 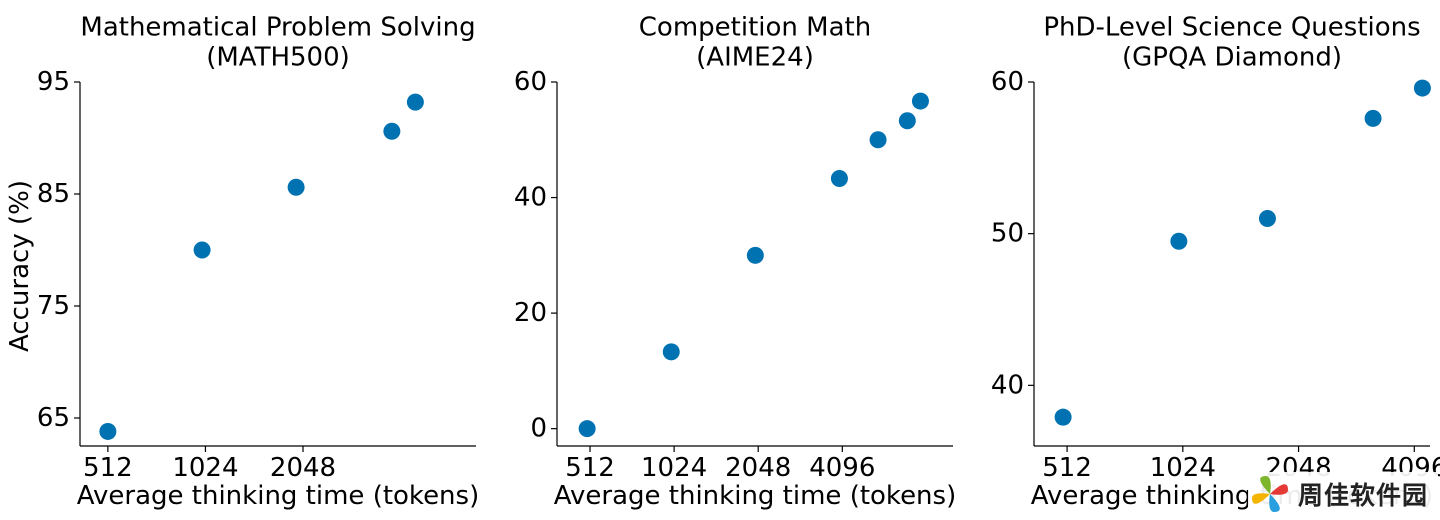 What do you see at coordinates (53, 306) in the screenshot?
I see `y-tick-label: 75` at bounding box center [53, 306].